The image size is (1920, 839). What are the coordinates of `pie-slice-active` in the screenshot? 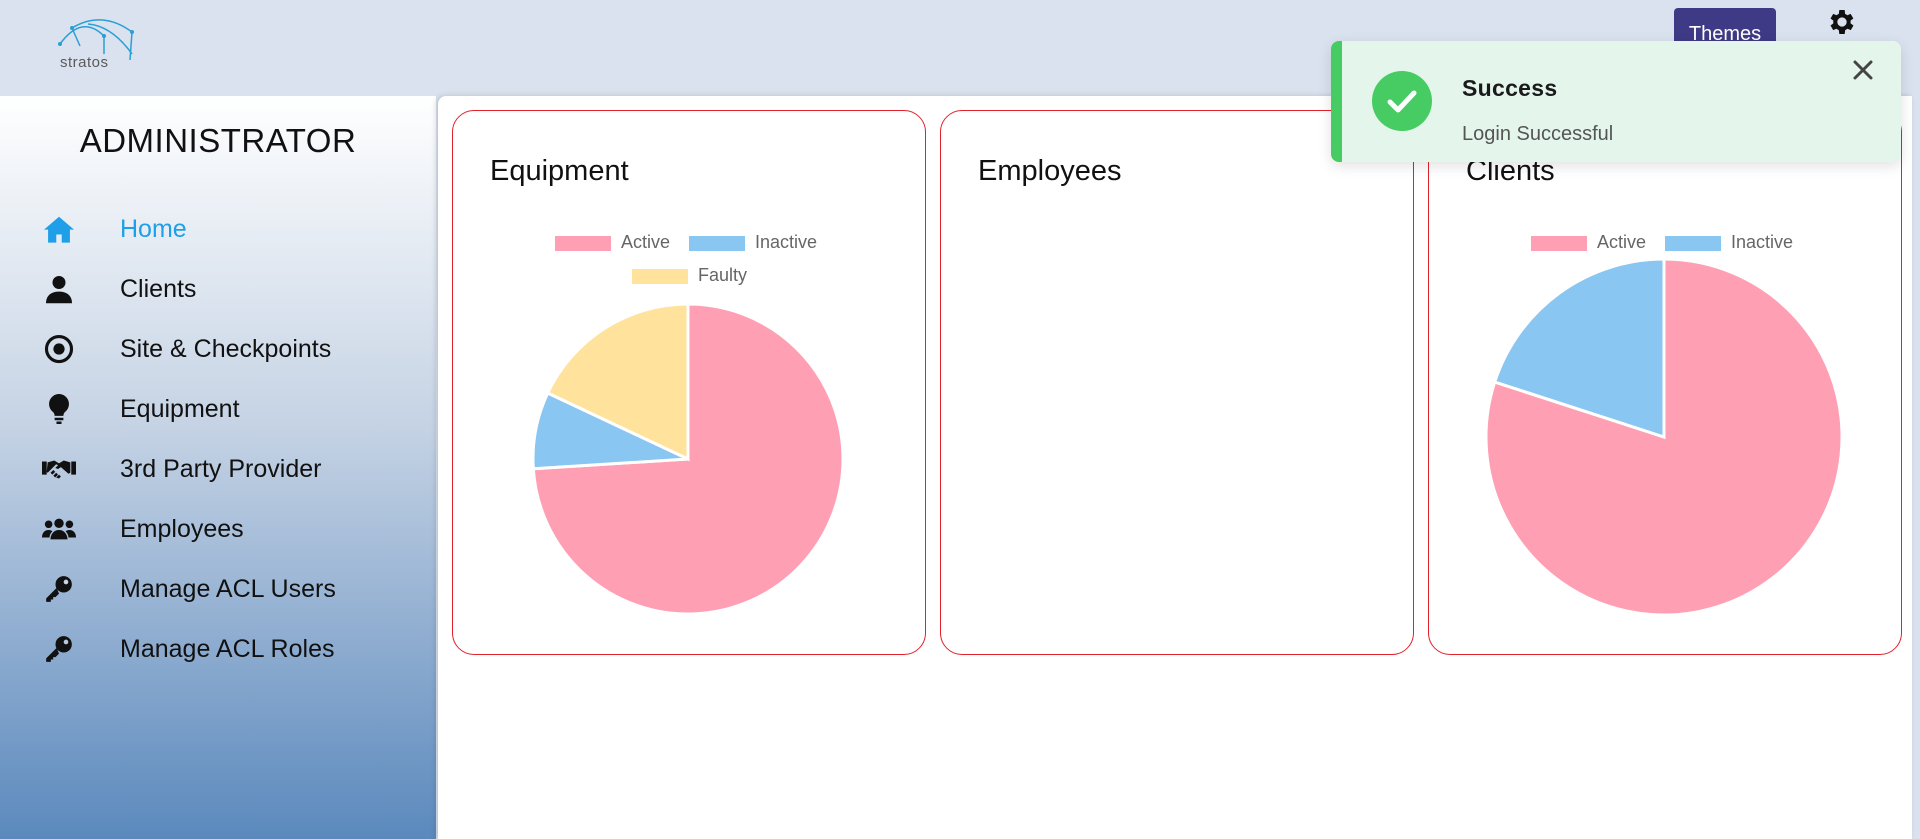 It's located at (1664, 437).